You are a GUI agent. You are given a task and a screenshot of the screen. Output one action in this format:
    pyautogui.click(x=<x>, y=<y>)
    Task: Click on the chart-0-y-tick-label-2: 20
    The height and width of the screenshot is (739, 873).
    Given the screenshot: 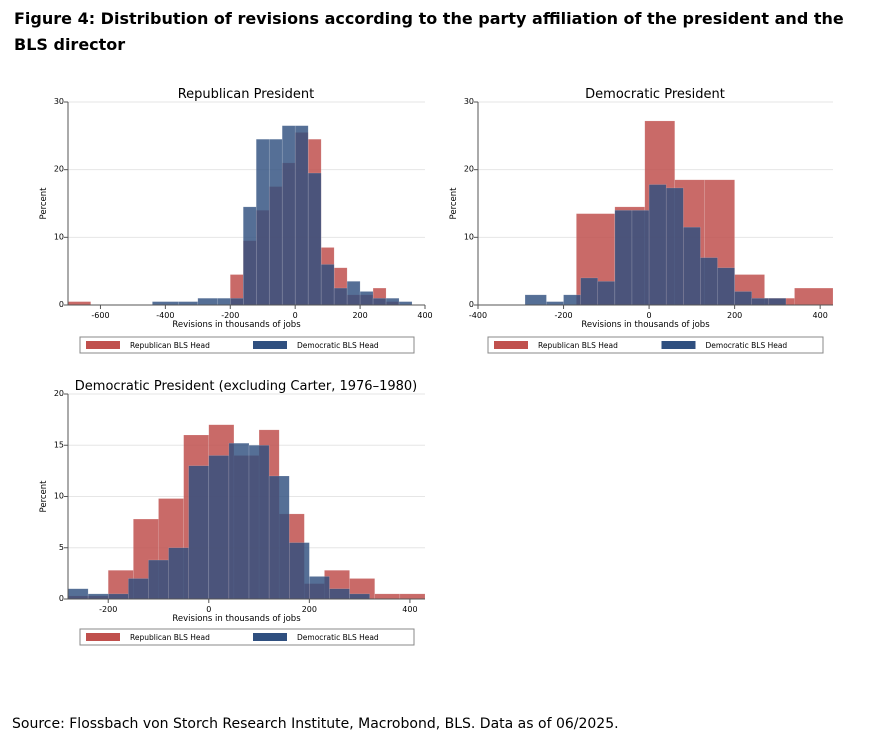 What is the action you would take?
    pyautogui.click(x=59, y=169)
    